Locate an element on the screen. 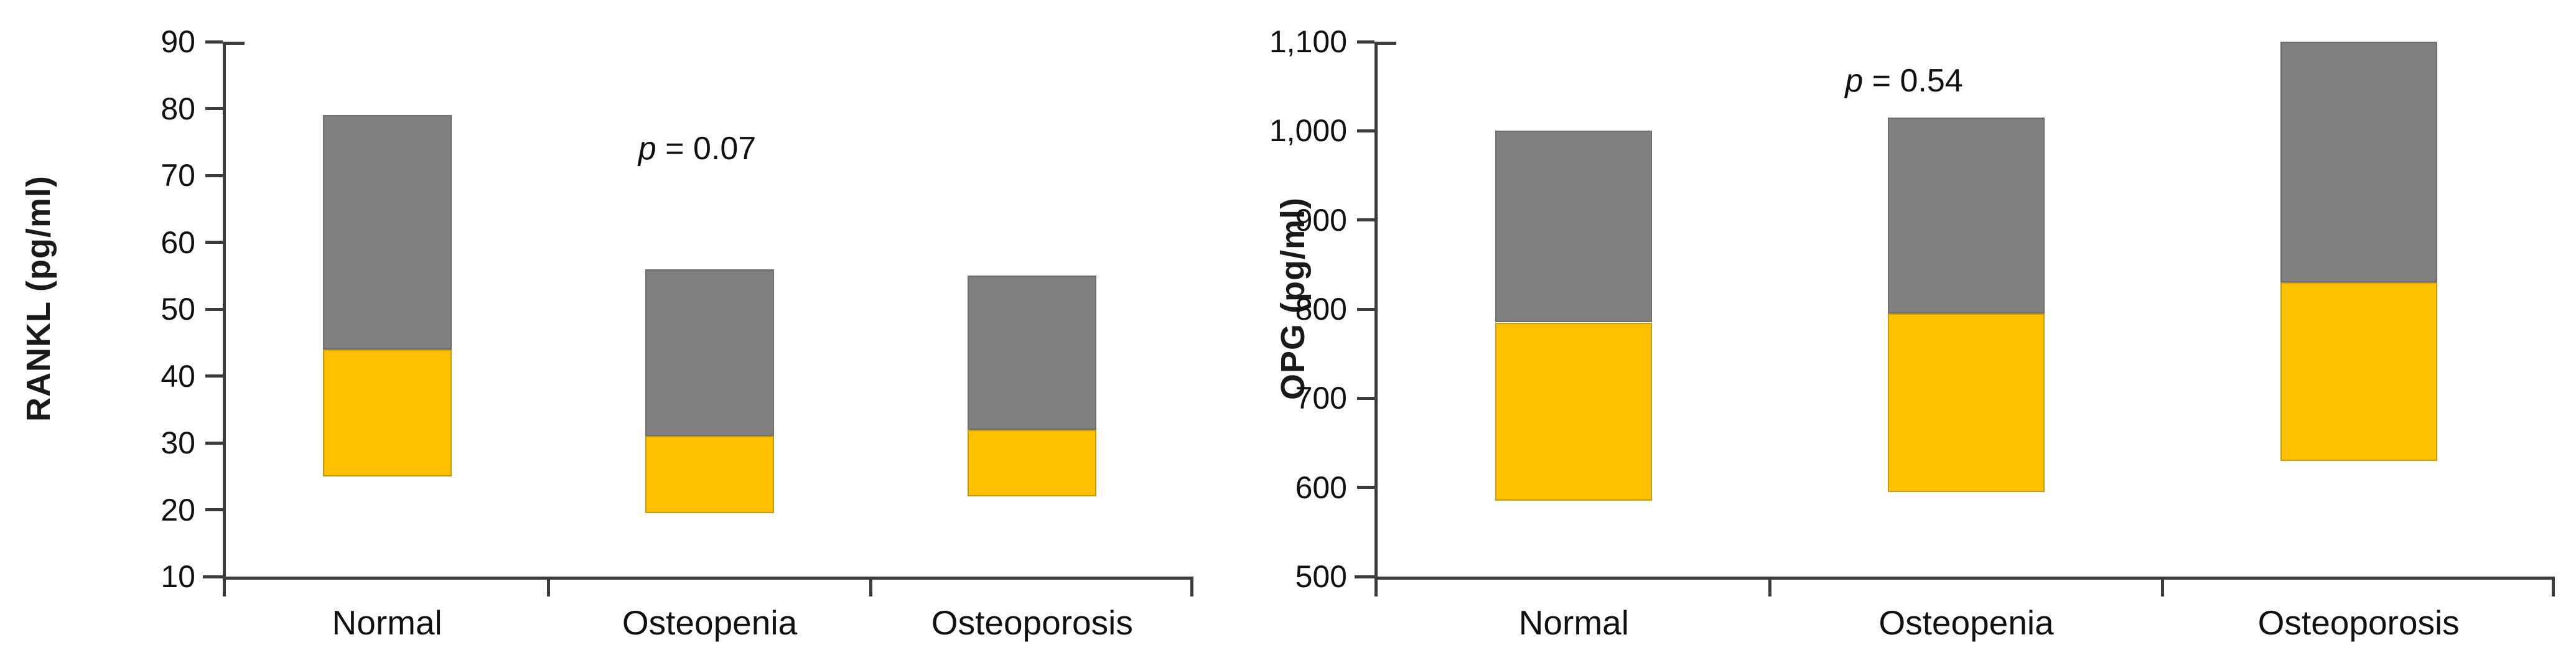 This screenshot has height=668, width=2576. rankl-y-tick-label: 70 is located at coordinates (178, 175).